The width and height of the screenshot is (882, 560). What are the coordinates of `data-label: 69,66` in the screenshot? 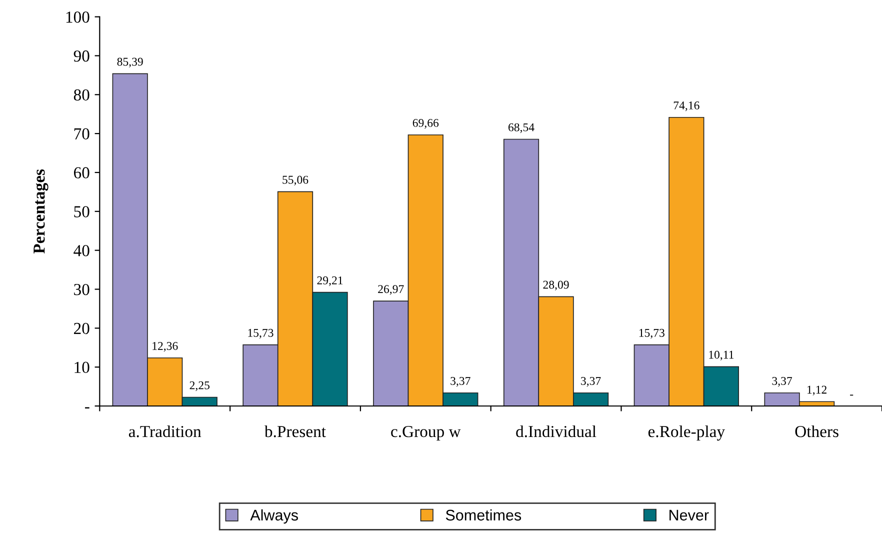 It's located at (425, 123).